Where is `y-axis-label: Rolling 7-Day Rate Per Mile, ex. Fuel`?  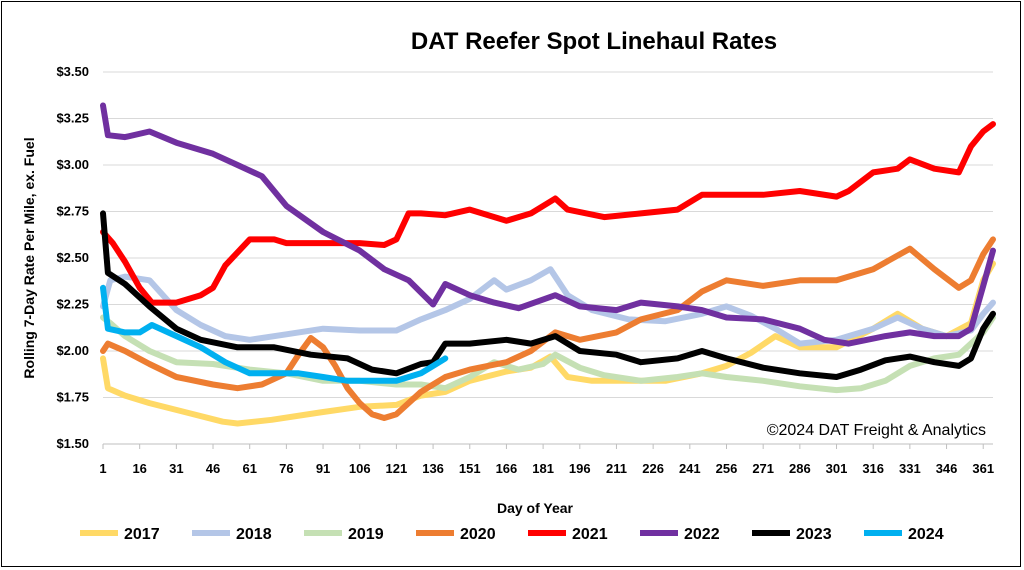
y-axis-label: Rolling 7-Day Rate Per Mile, ex. Fuel is located at coordinates (29, 257).